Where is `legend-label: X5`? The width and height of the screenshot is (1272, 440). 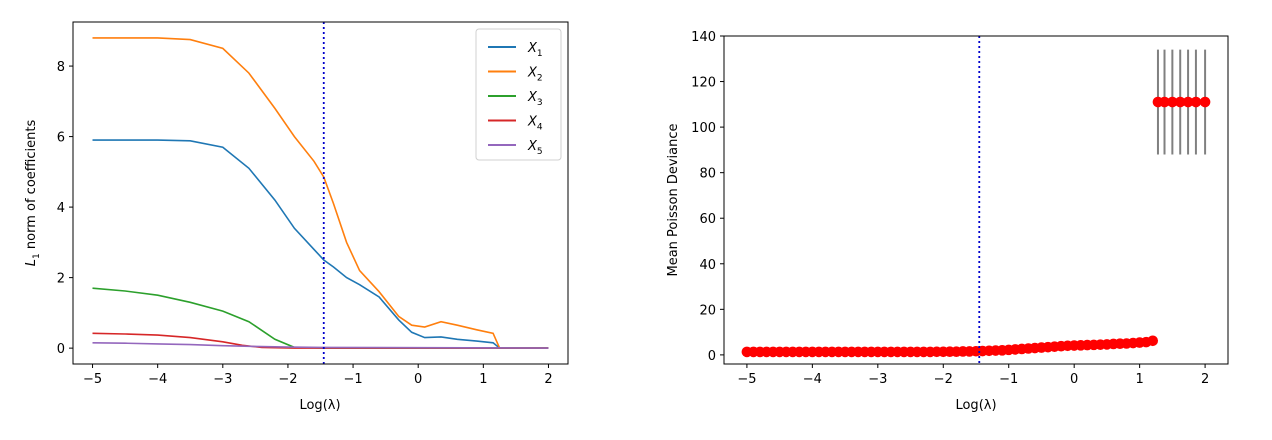
legend-label: X5 is located at coordinates (535, 148).